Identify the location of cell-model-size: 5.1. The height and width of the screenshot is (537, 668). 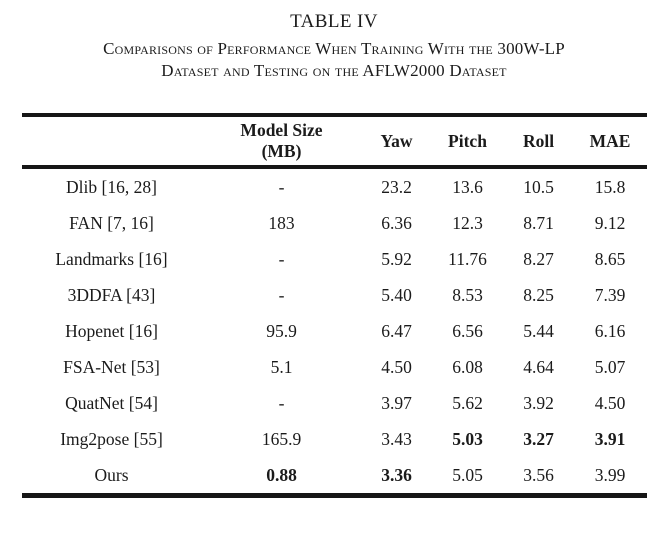
(281, 366).